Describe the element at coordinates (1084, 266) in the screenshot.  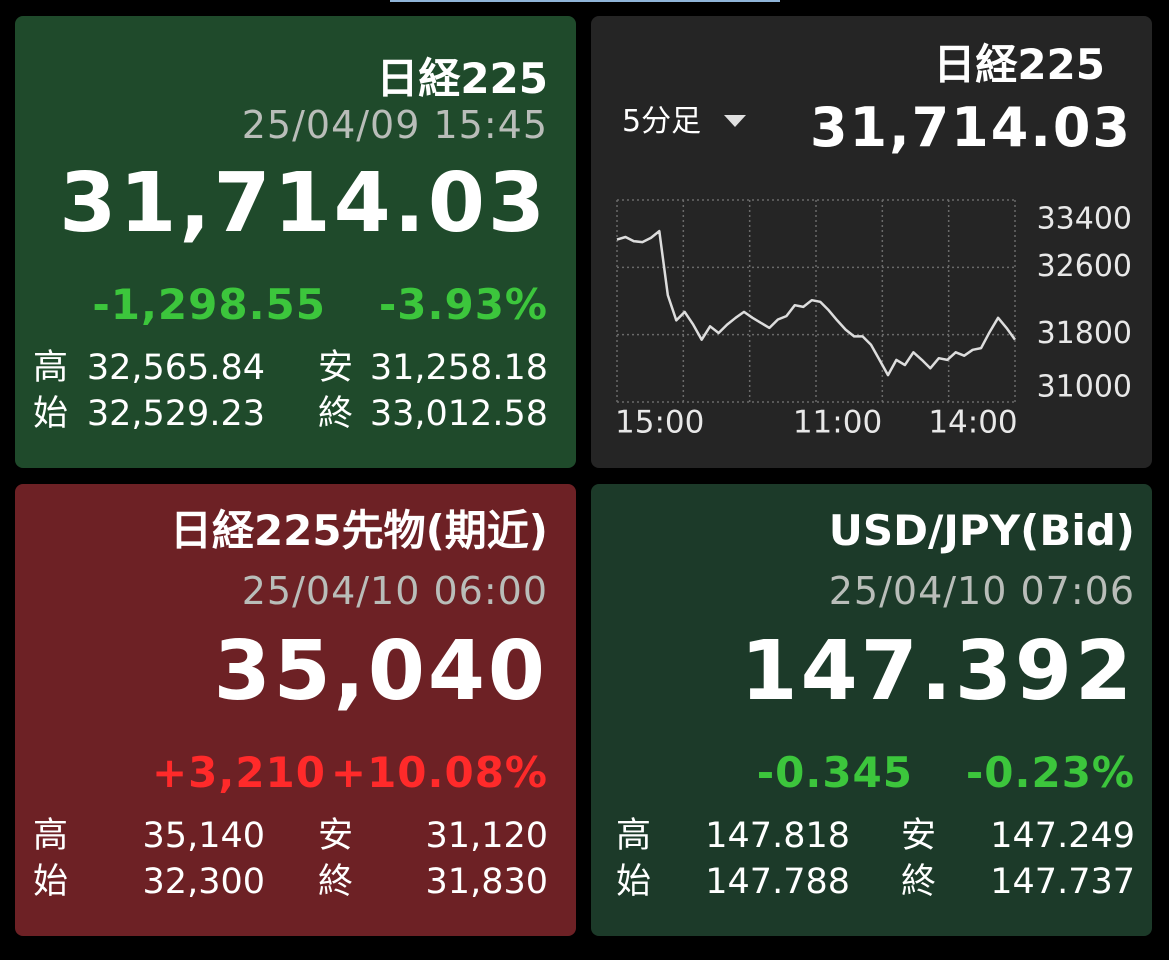
I see `y-tick-label: 32600` at that location.